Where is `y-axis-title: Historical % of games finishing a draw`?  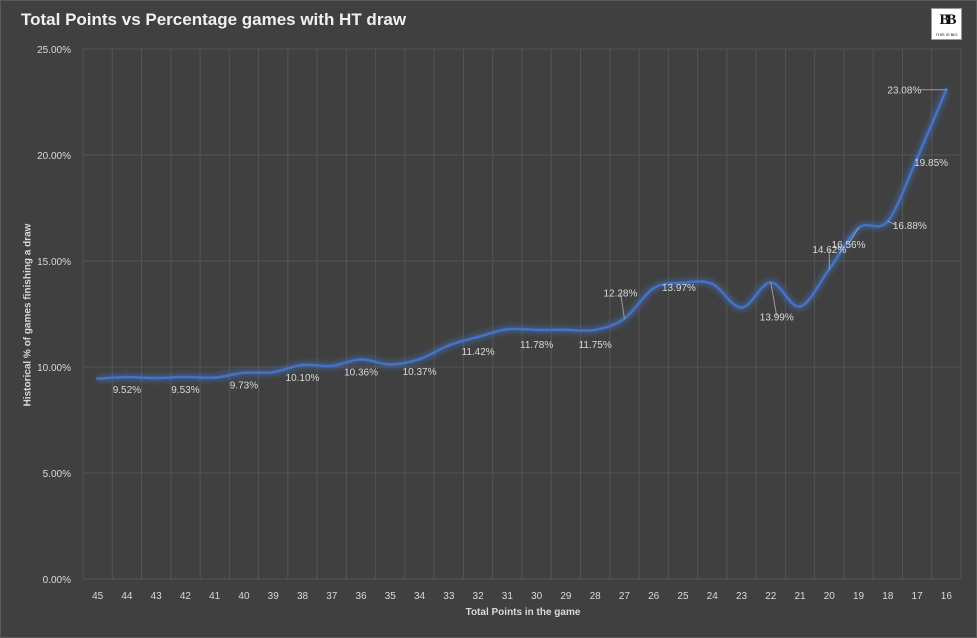 y-axis-title: Historical % of games finishing a draw is located at coordinates (28, 315).